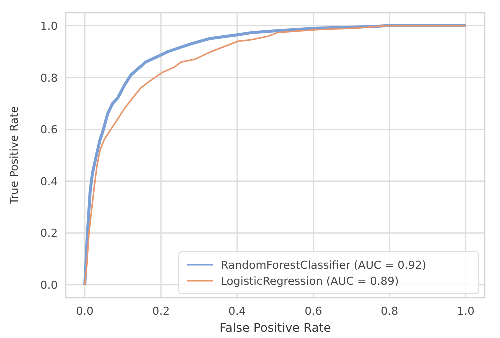  What do you see at coordinates (49, 26) in the screenshot?
I see `y-tick-label: 1.0` at bounding box center [49, 26].